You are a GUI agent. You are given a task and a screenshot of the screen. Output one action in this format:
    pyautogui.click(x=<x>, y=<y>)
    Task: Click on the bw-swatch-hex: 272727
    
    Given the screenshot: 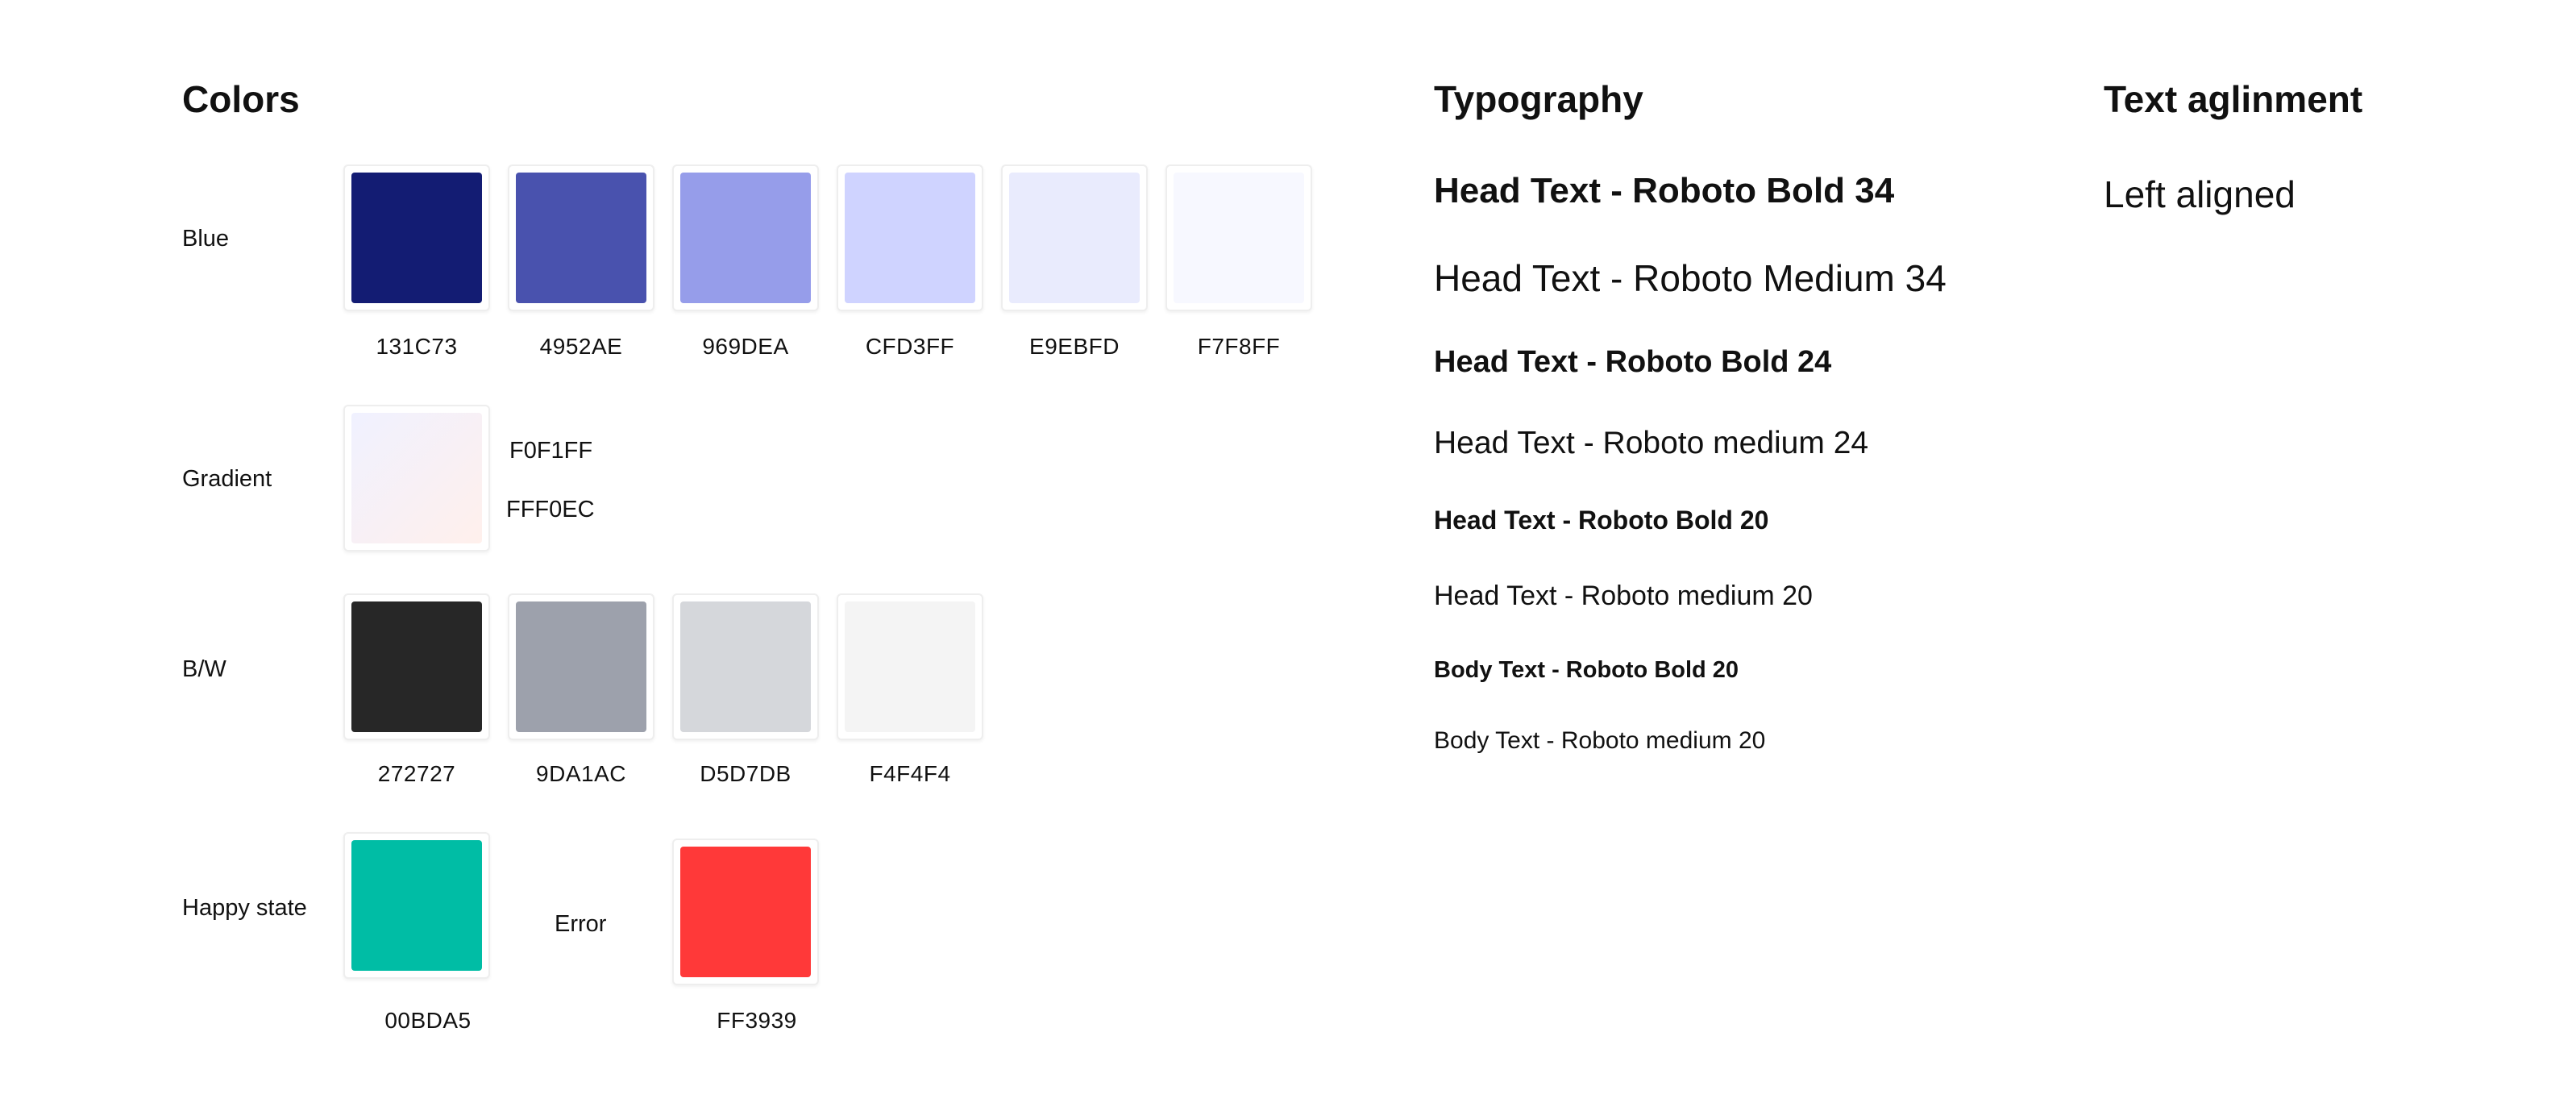 What is the action you would take?
    pyautogui.click(x=416, y=773)
    